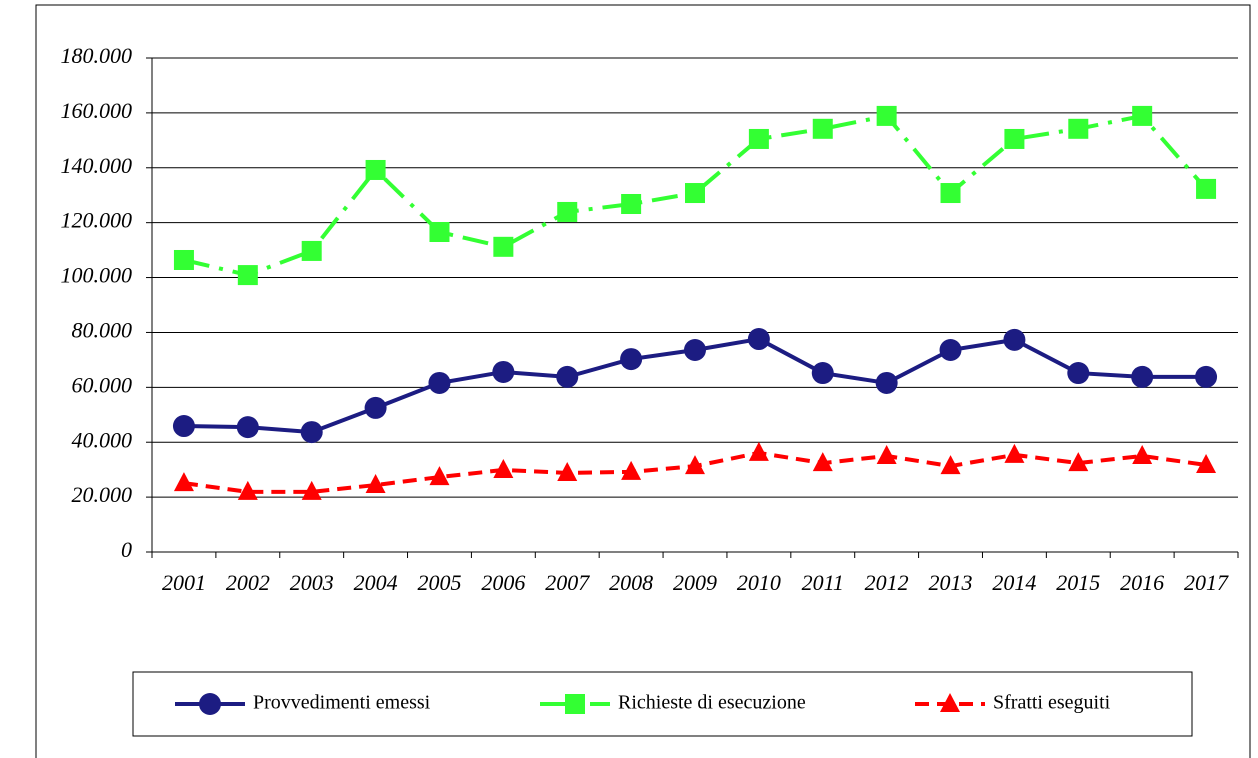 This screenshot has width=1258, height=758. I want to click on x-tick-label: 2007, so click(567, 582).